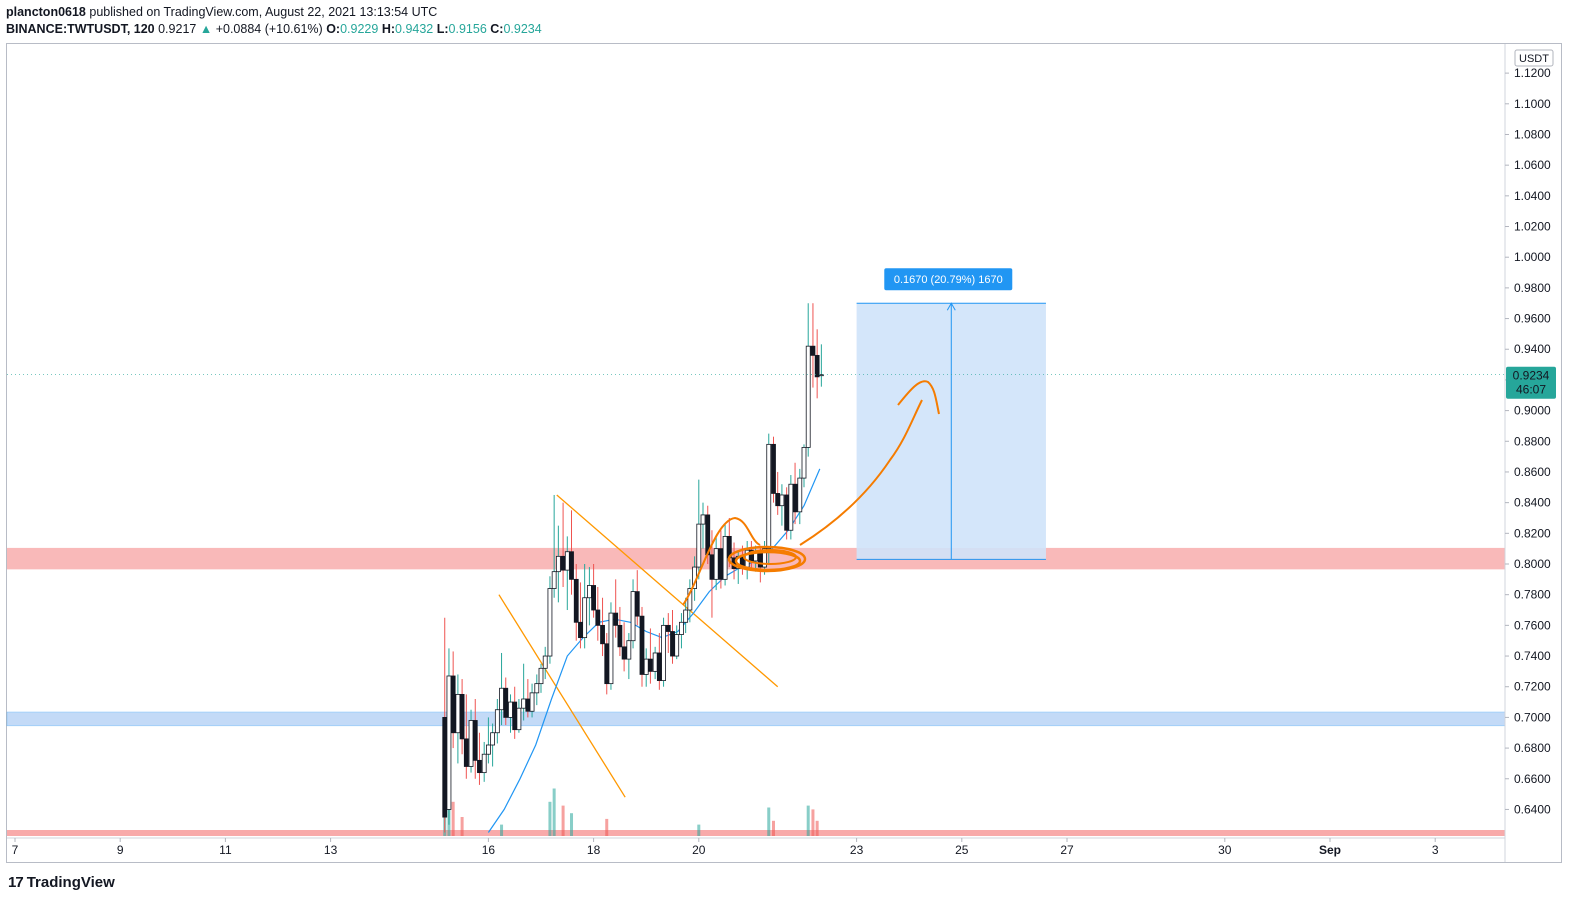 The height and width of the screenshot is (904, 1574). What do you see at coordinates (1532, 227) in the screenshot?
I see `price-tick-label: 1.0200` at bounding box center [1532, 227].